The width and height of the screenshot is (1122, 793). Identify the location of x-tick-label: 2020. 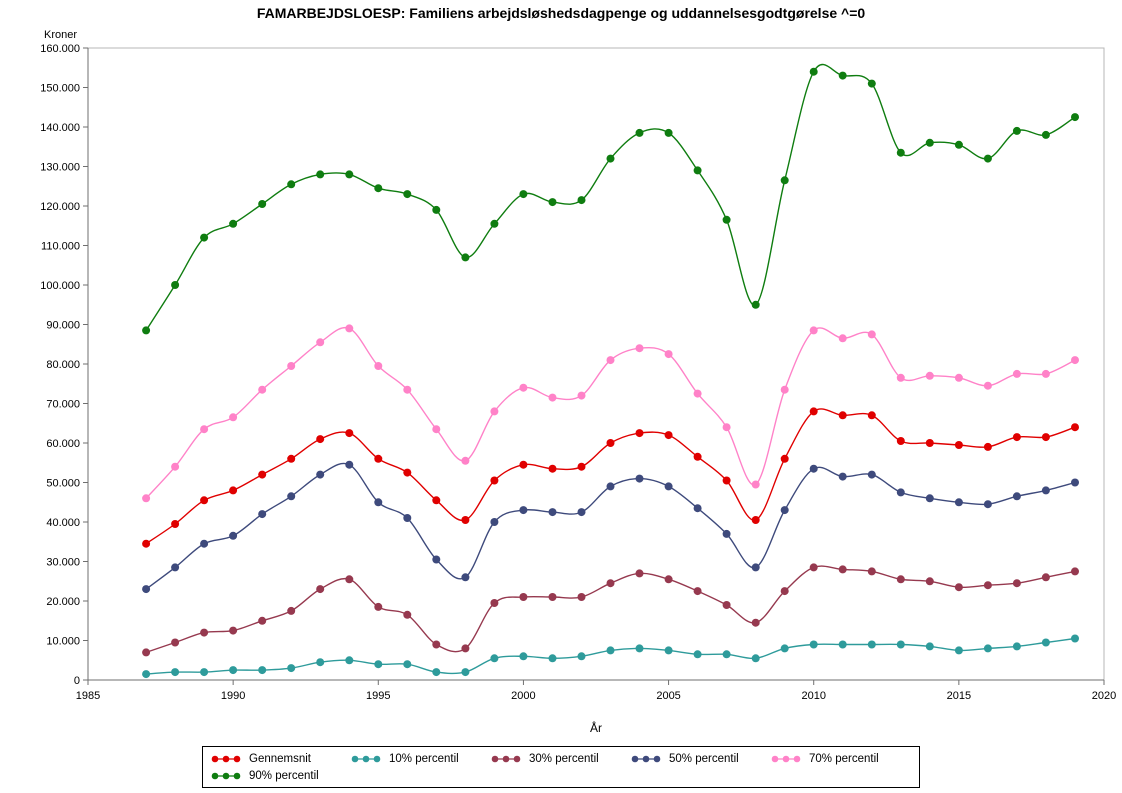
(1104, 696).